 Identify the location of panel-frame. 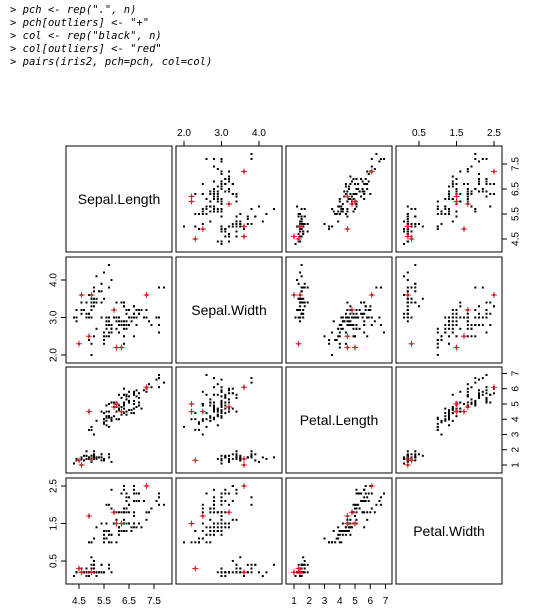
(449, 310).